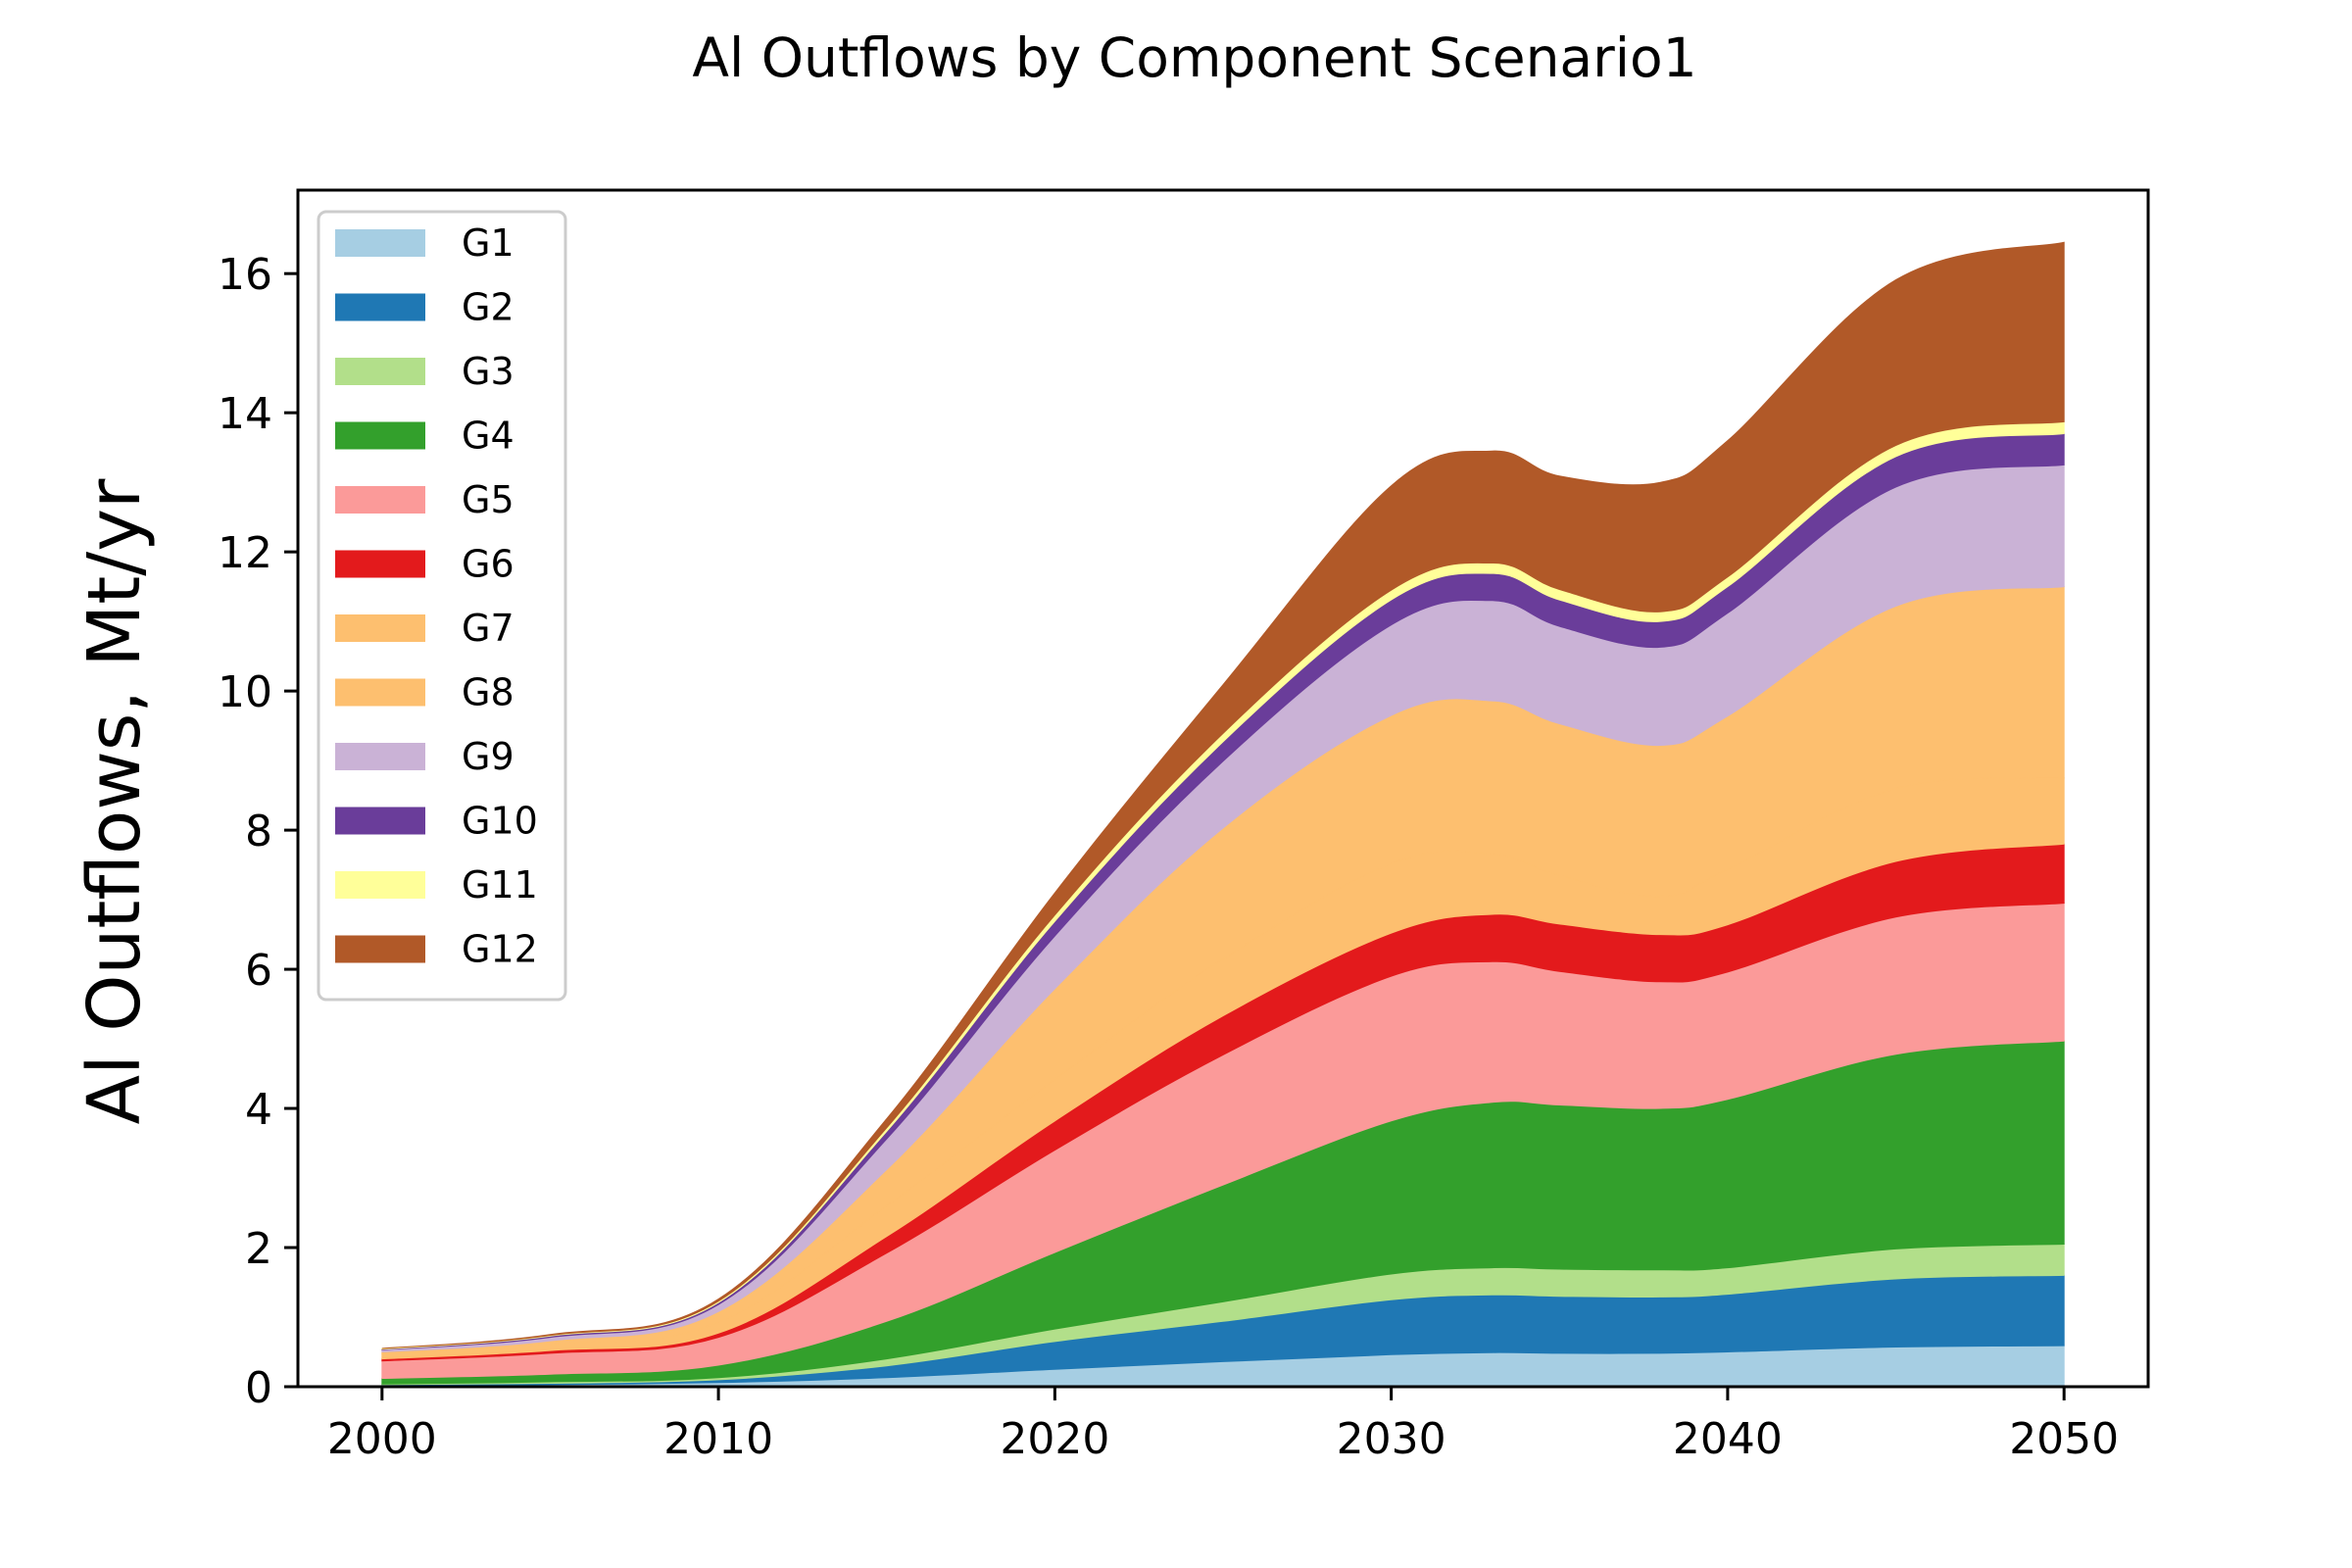 The height and width of the screenshot is (1568, 2352). I want to click on legend-label-g9: G9, so click(488, 756).